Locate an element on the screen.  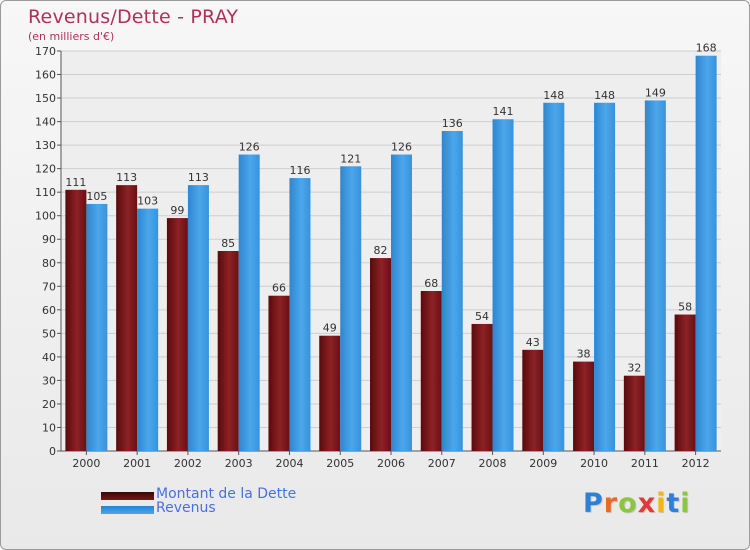
x-tick-label: 2002 is located at coordinates (188, 463).